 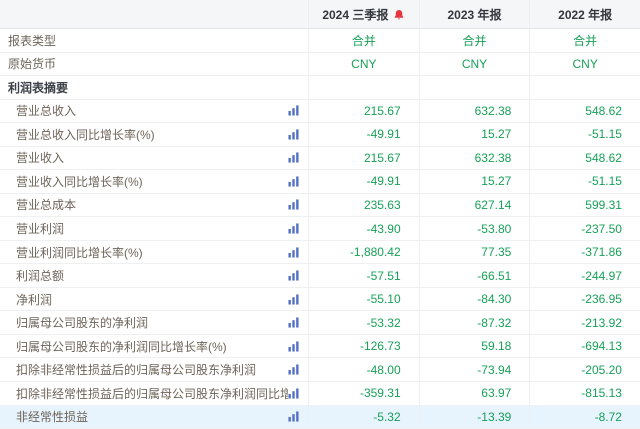 What do you see at coordinates (46, 205) in the screenshot?
I see `row-label: 营业总成本` at bounding box center [46, 205].